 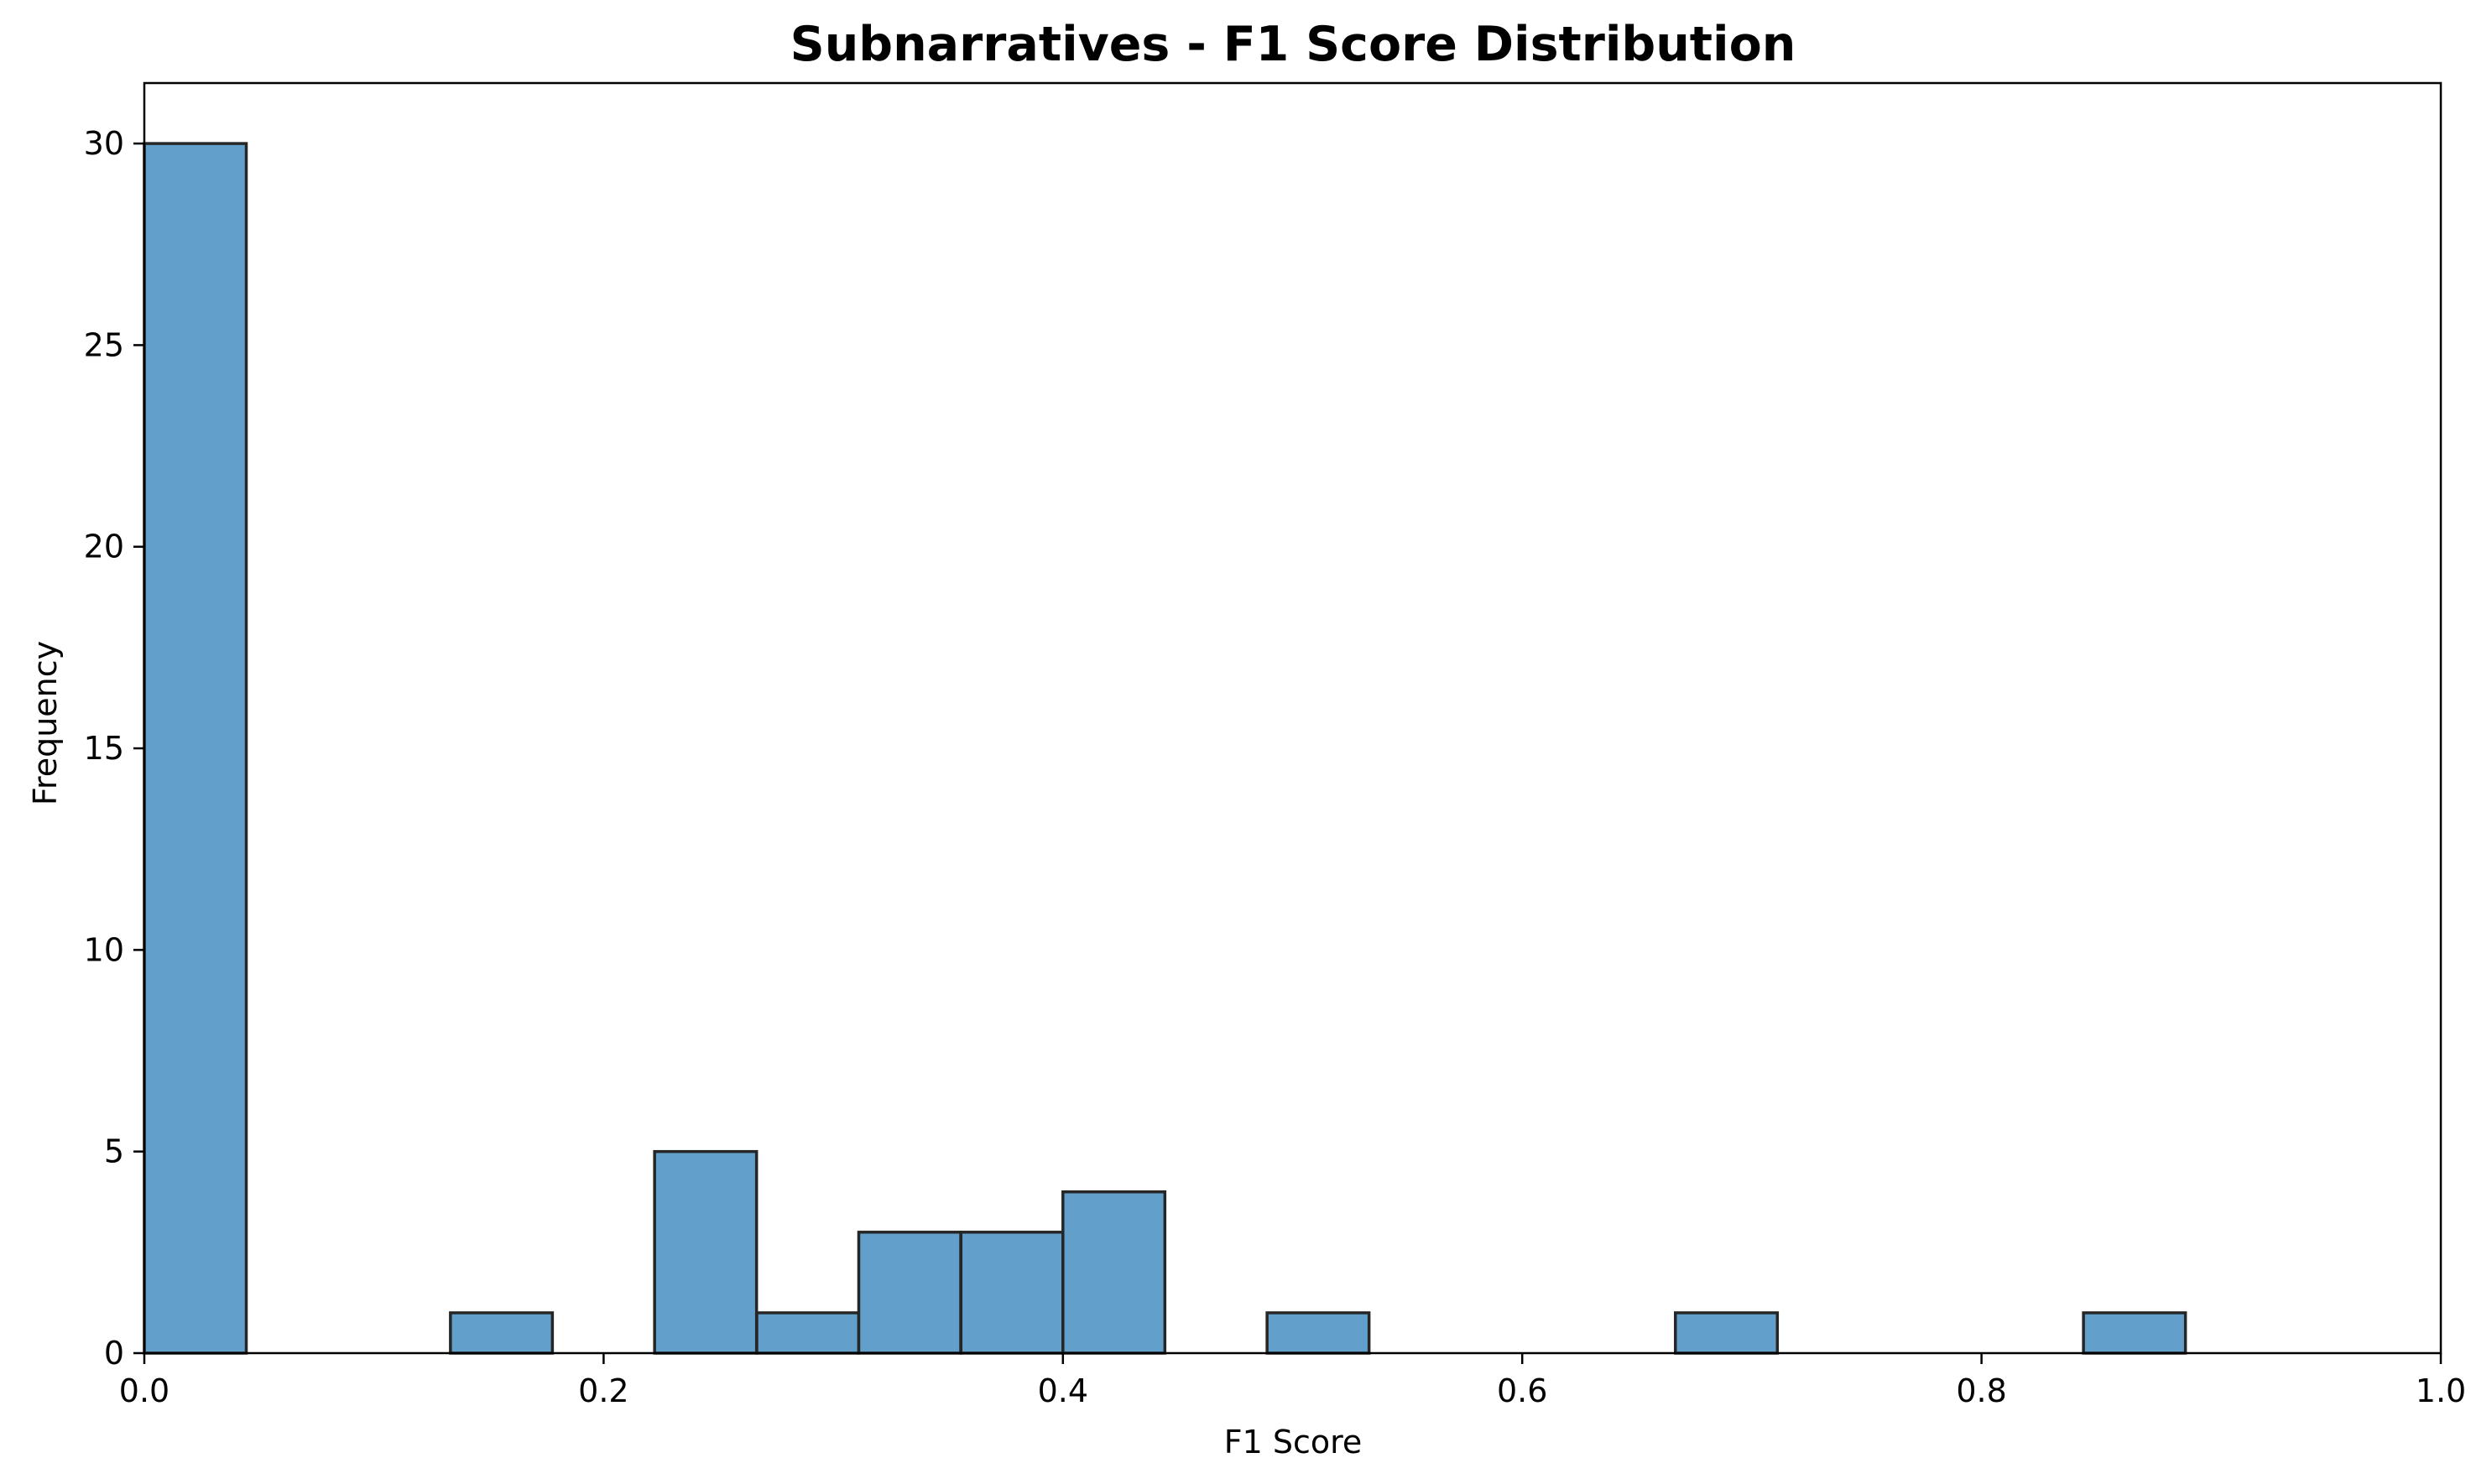 What do you see at coordinates (144, 1390) in the screenshot?
I see `x-tick-label: 0.0` at bounding box center [144, 1390].